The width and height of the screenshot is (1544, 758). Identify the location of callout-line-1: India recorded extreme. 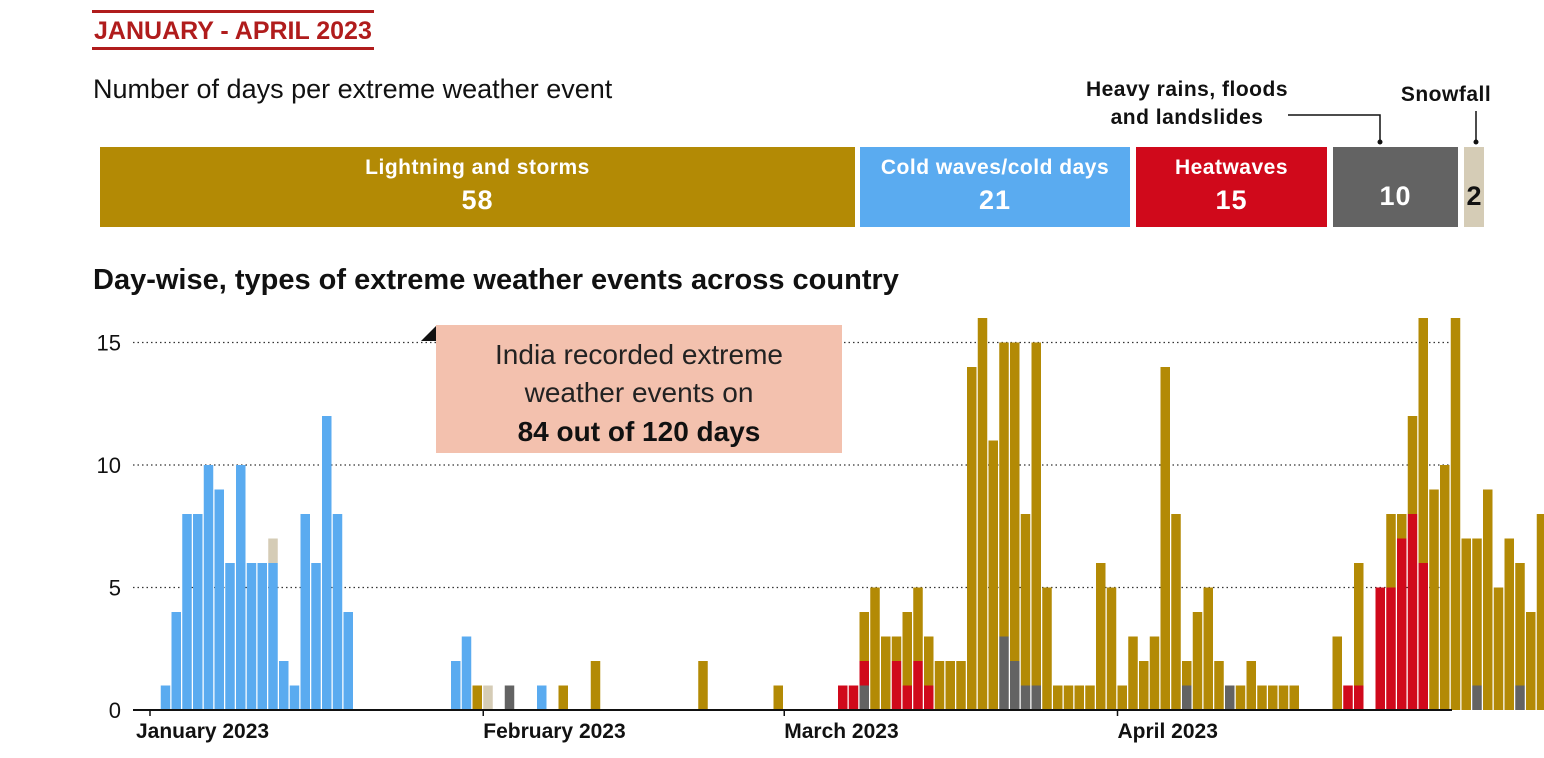
(639, 354).